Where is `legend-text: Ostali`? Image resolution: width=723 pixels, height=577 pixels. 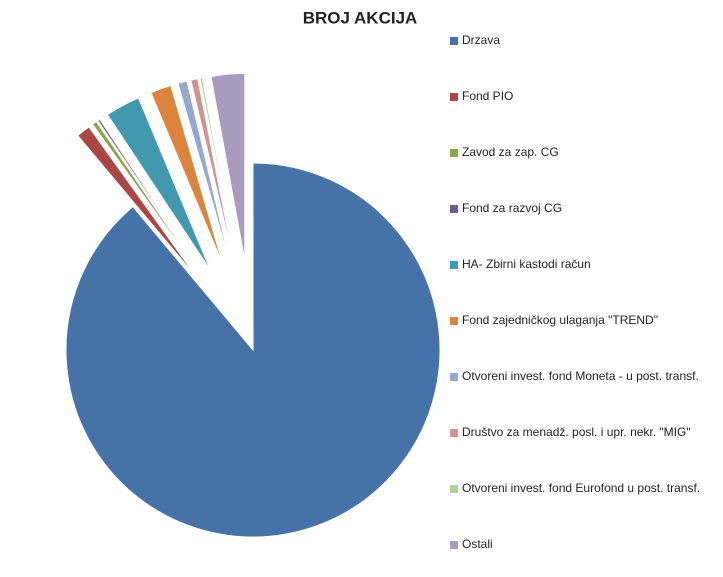
legend-text: Ostali is located at coordinates (477, 544).